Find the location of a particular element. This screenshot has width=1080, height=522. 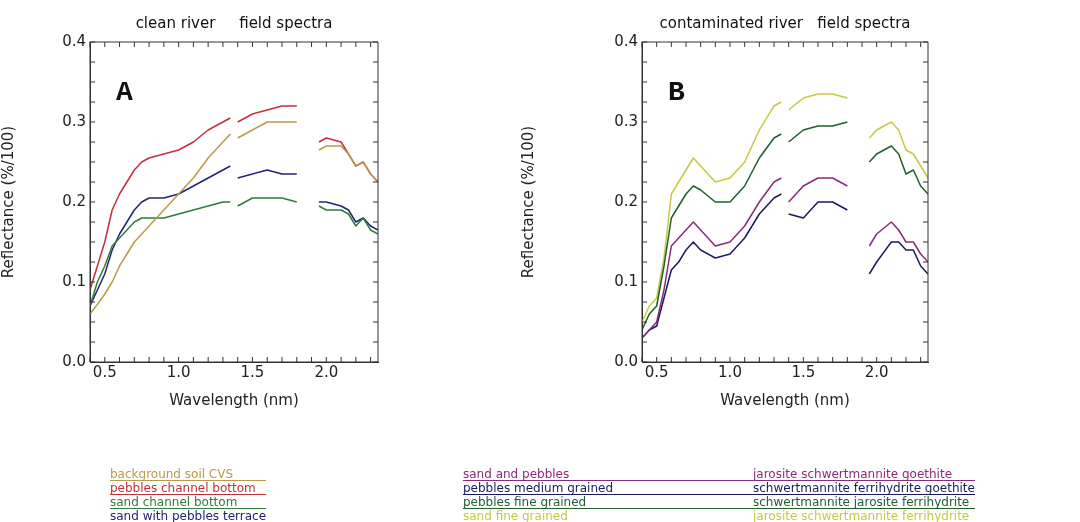

text: schwertmannite ferrihydrite goethite is located at coordinates (864, 488).